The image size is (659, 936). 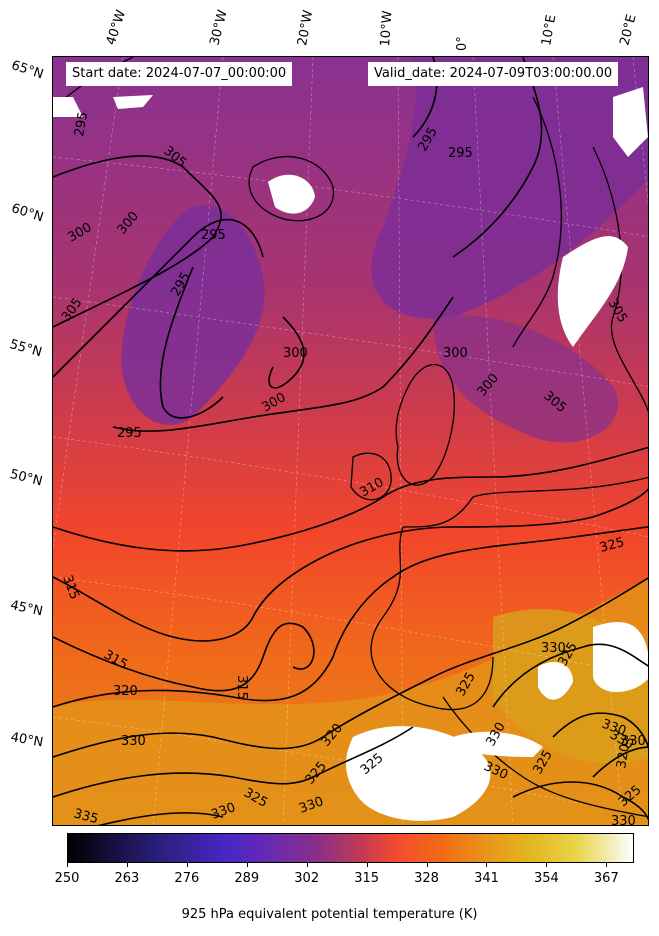 I want to click on great-britain, so click(x=425, y=424).